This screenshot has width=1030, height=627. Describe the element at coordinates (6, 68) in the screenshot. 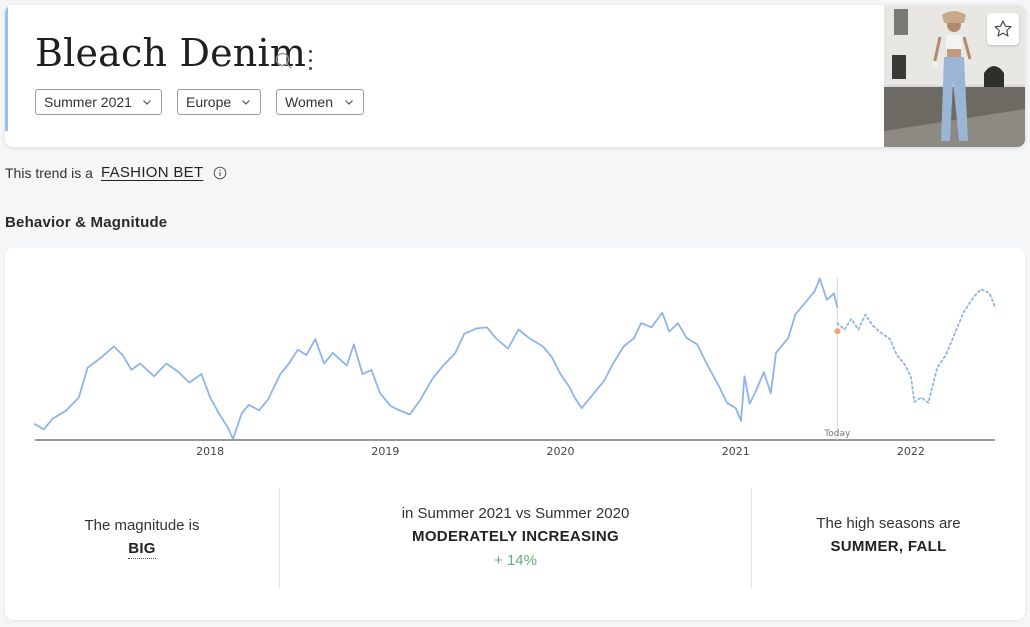

I see `accent-bar` at that location.